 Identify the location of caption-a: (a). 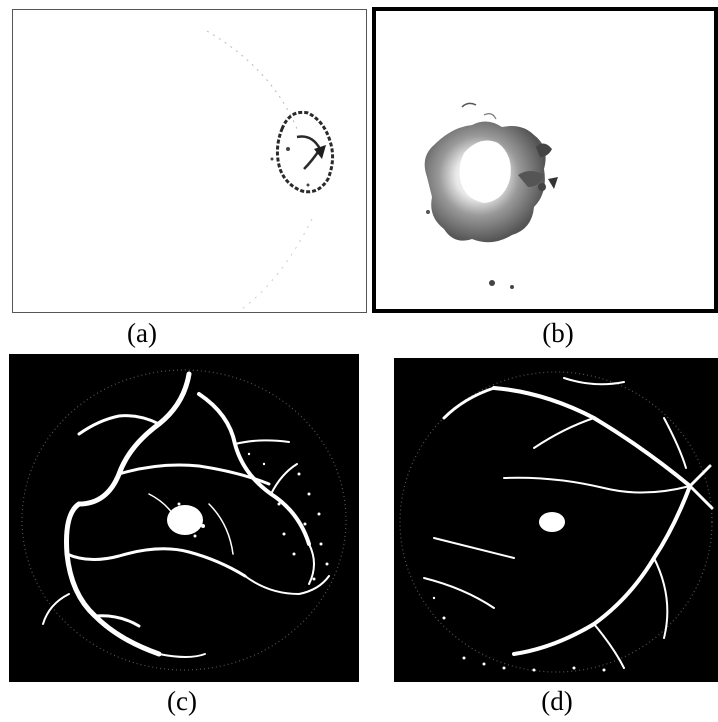
(142, 333).